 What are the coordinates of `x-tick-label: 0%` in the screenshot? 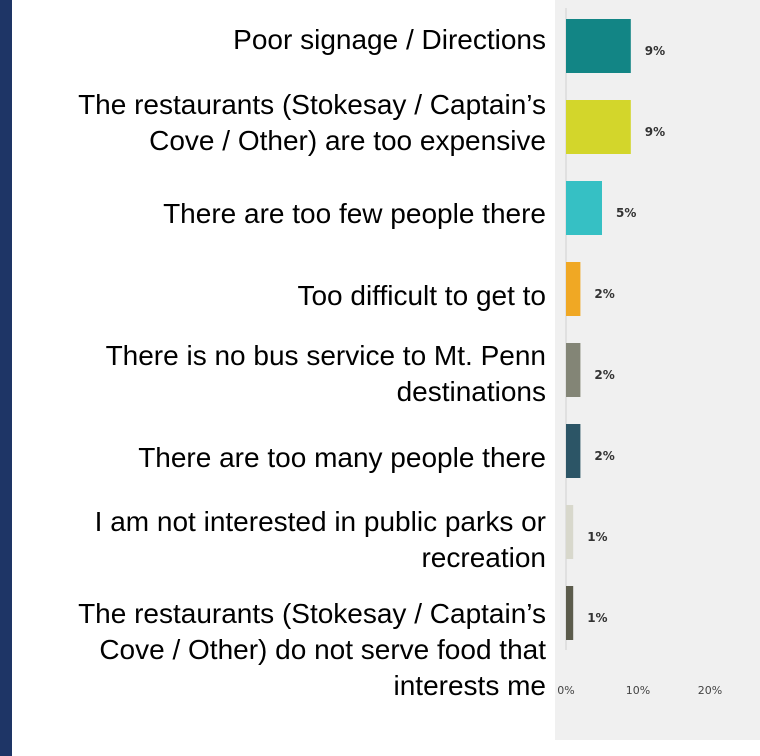 It's located at (565, 690).